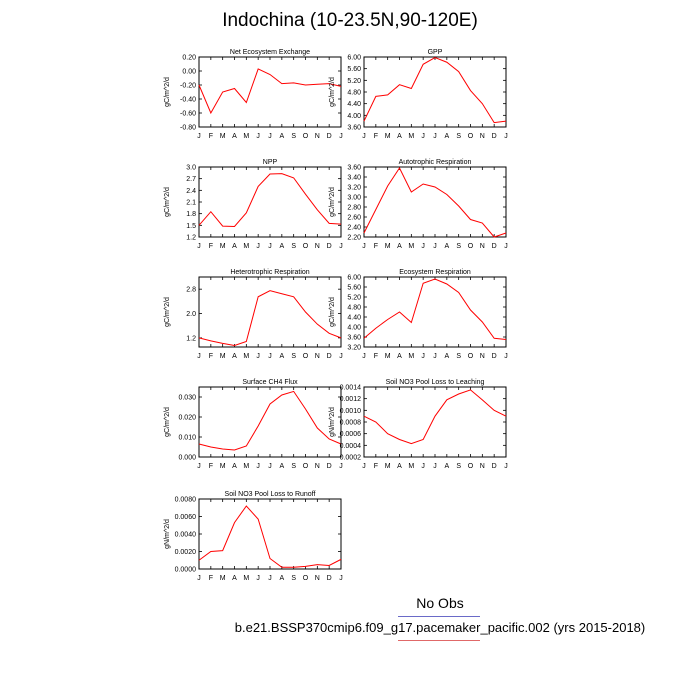 The image size is (700, 700). What do you see at coordinates (354, 278) in the screenshot?
I see `y-tick-label: 6.00` at bounding box center [354, 278].